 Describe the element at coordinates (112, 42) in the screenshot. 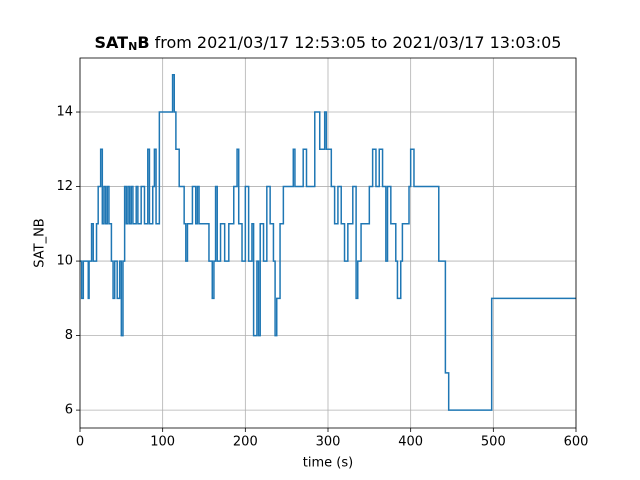

I see `title-bold: SAT` at that location.